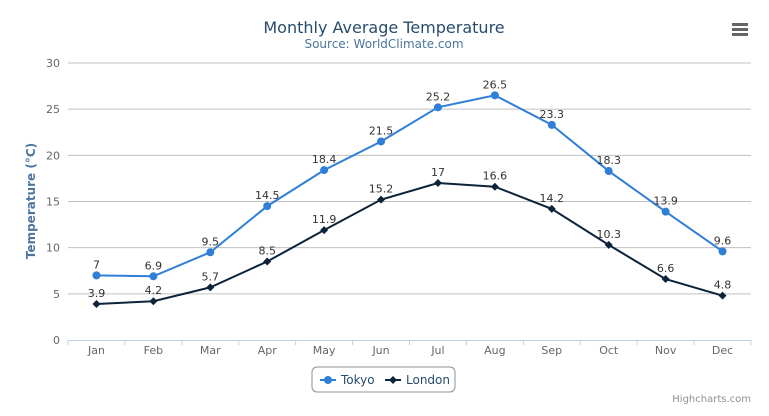 The image size is (769, 416). Describe the element at coordinates (56, 294) in the screenshot. I see `y-tick-label: 5` at that location.